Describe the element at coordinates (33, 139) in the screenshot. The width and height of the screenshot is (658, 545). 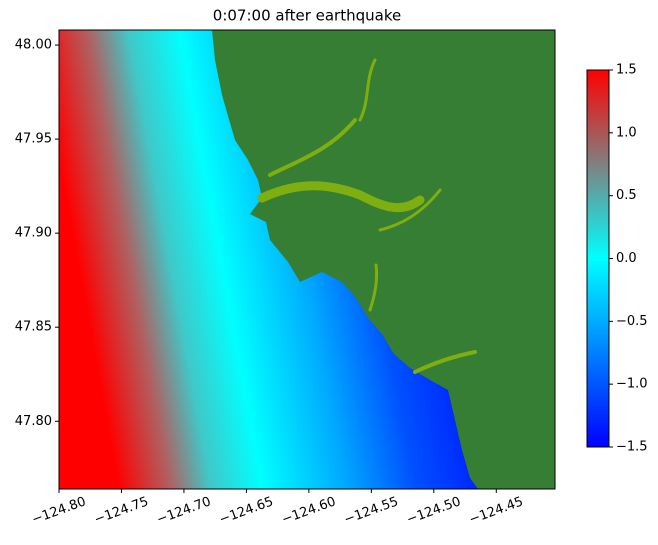
I see `y-tick-label: 47.95` at that location.